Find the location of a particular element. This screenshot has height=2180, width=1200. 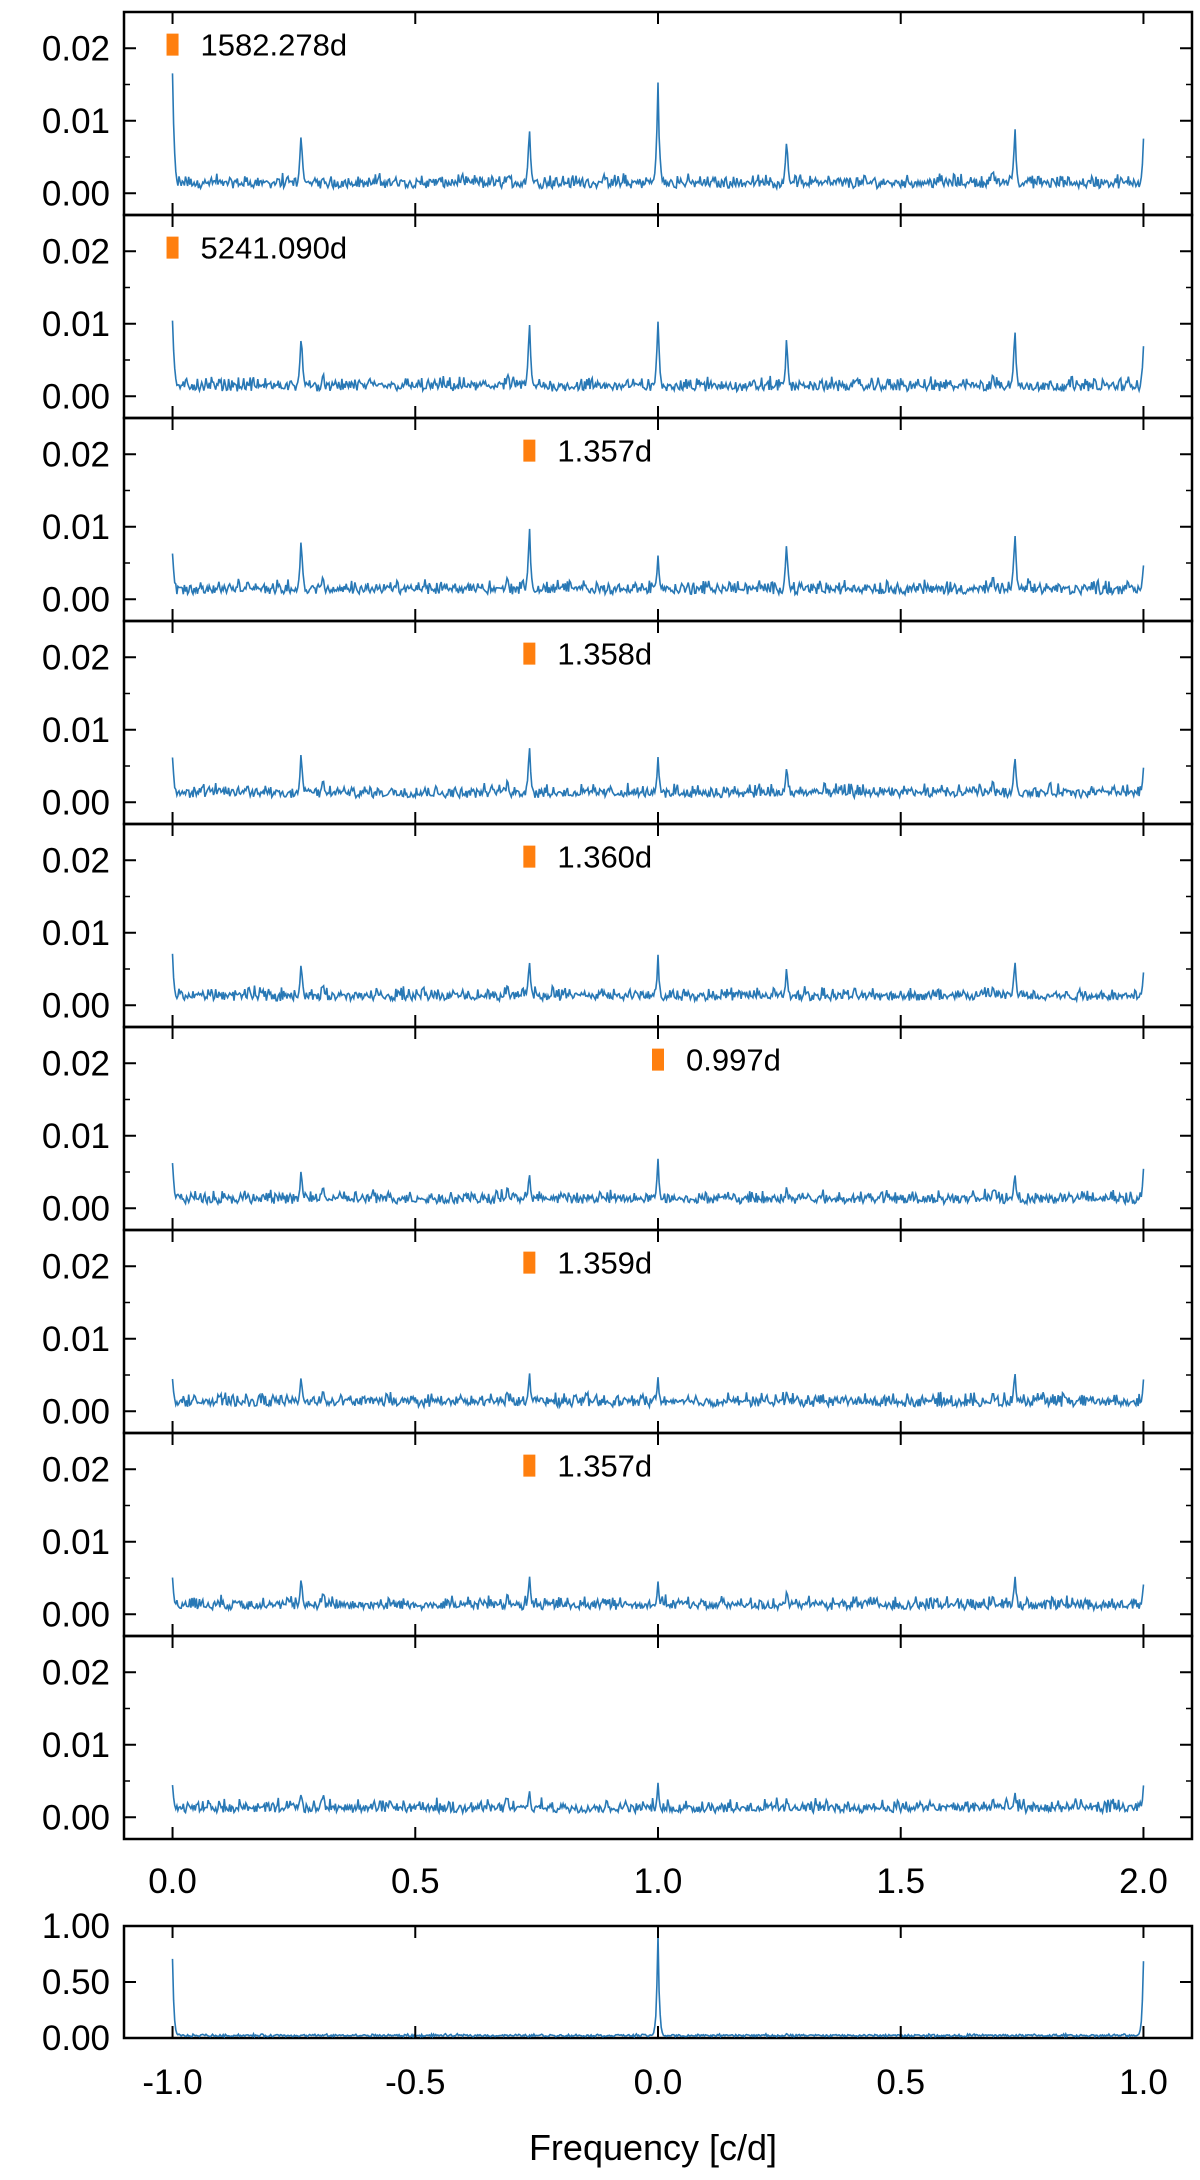

y-tick-label: 1.00 is located at coordinates (76, 1926).